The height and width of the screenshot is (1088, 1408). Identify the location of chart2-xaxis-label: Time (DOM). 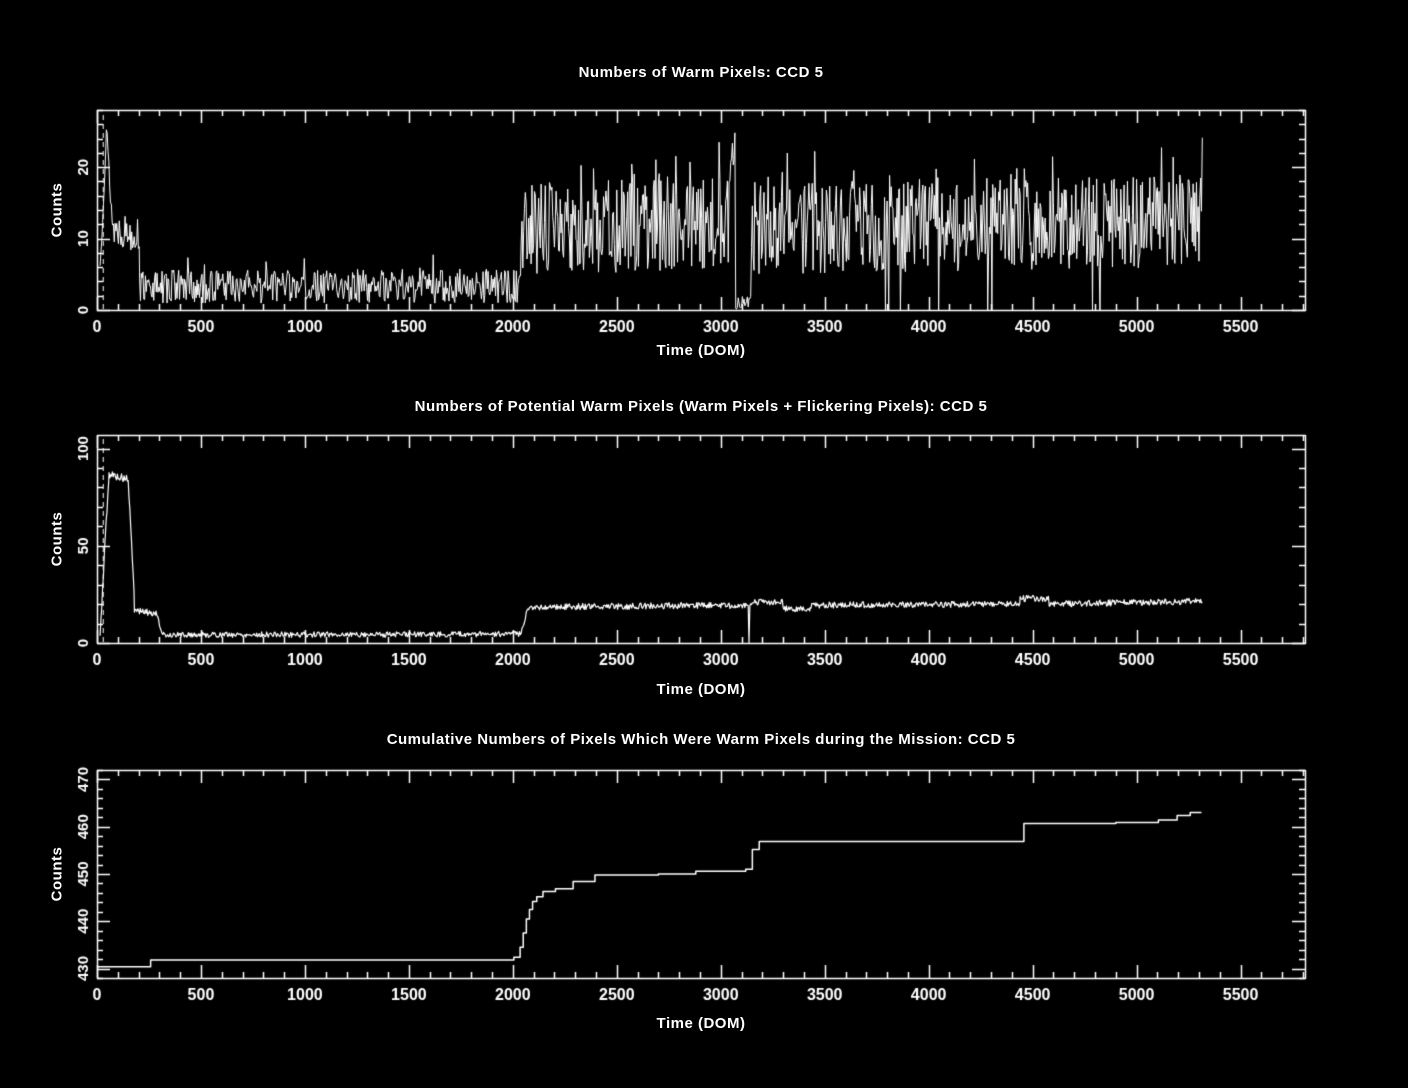
(701, 689).